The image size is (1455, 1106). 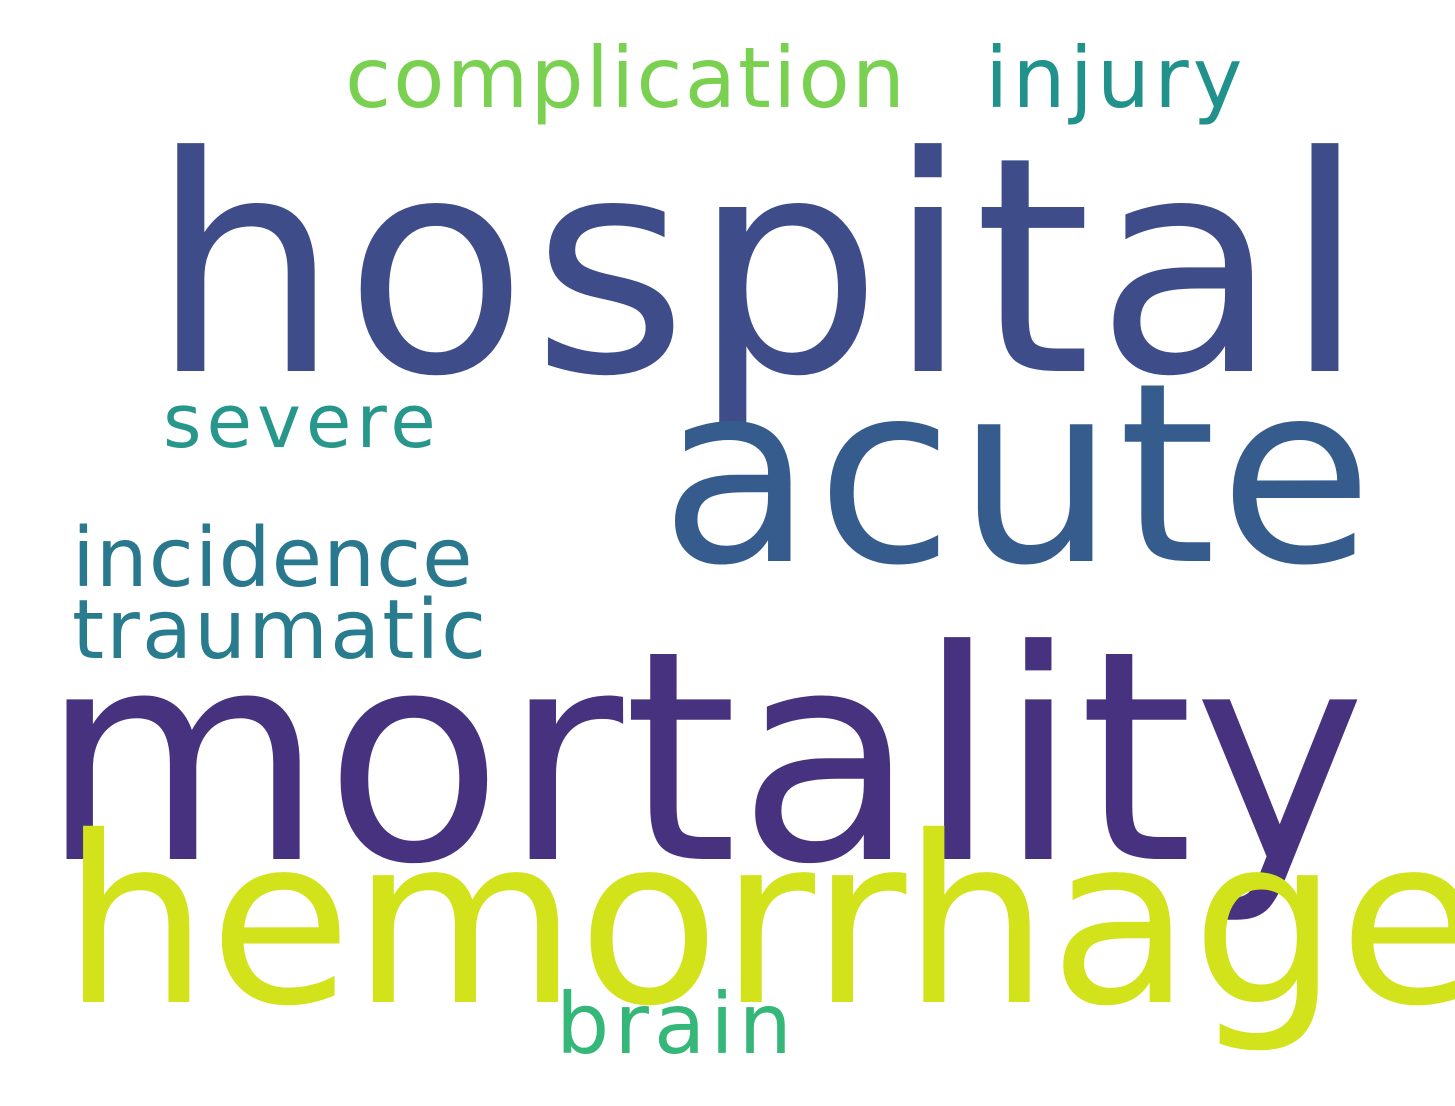 I want to click on word-incidence: incidence, so click(x=273, y=558).